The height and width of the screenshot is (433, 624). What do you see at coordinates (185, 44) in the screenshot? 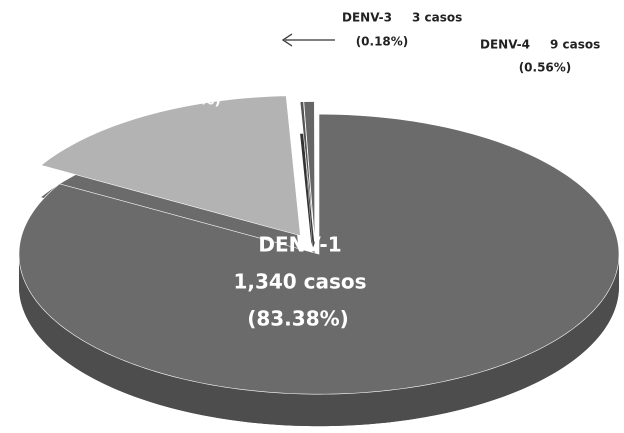
I see `slice-label: DENV-2` at bounding box center [185, 44].